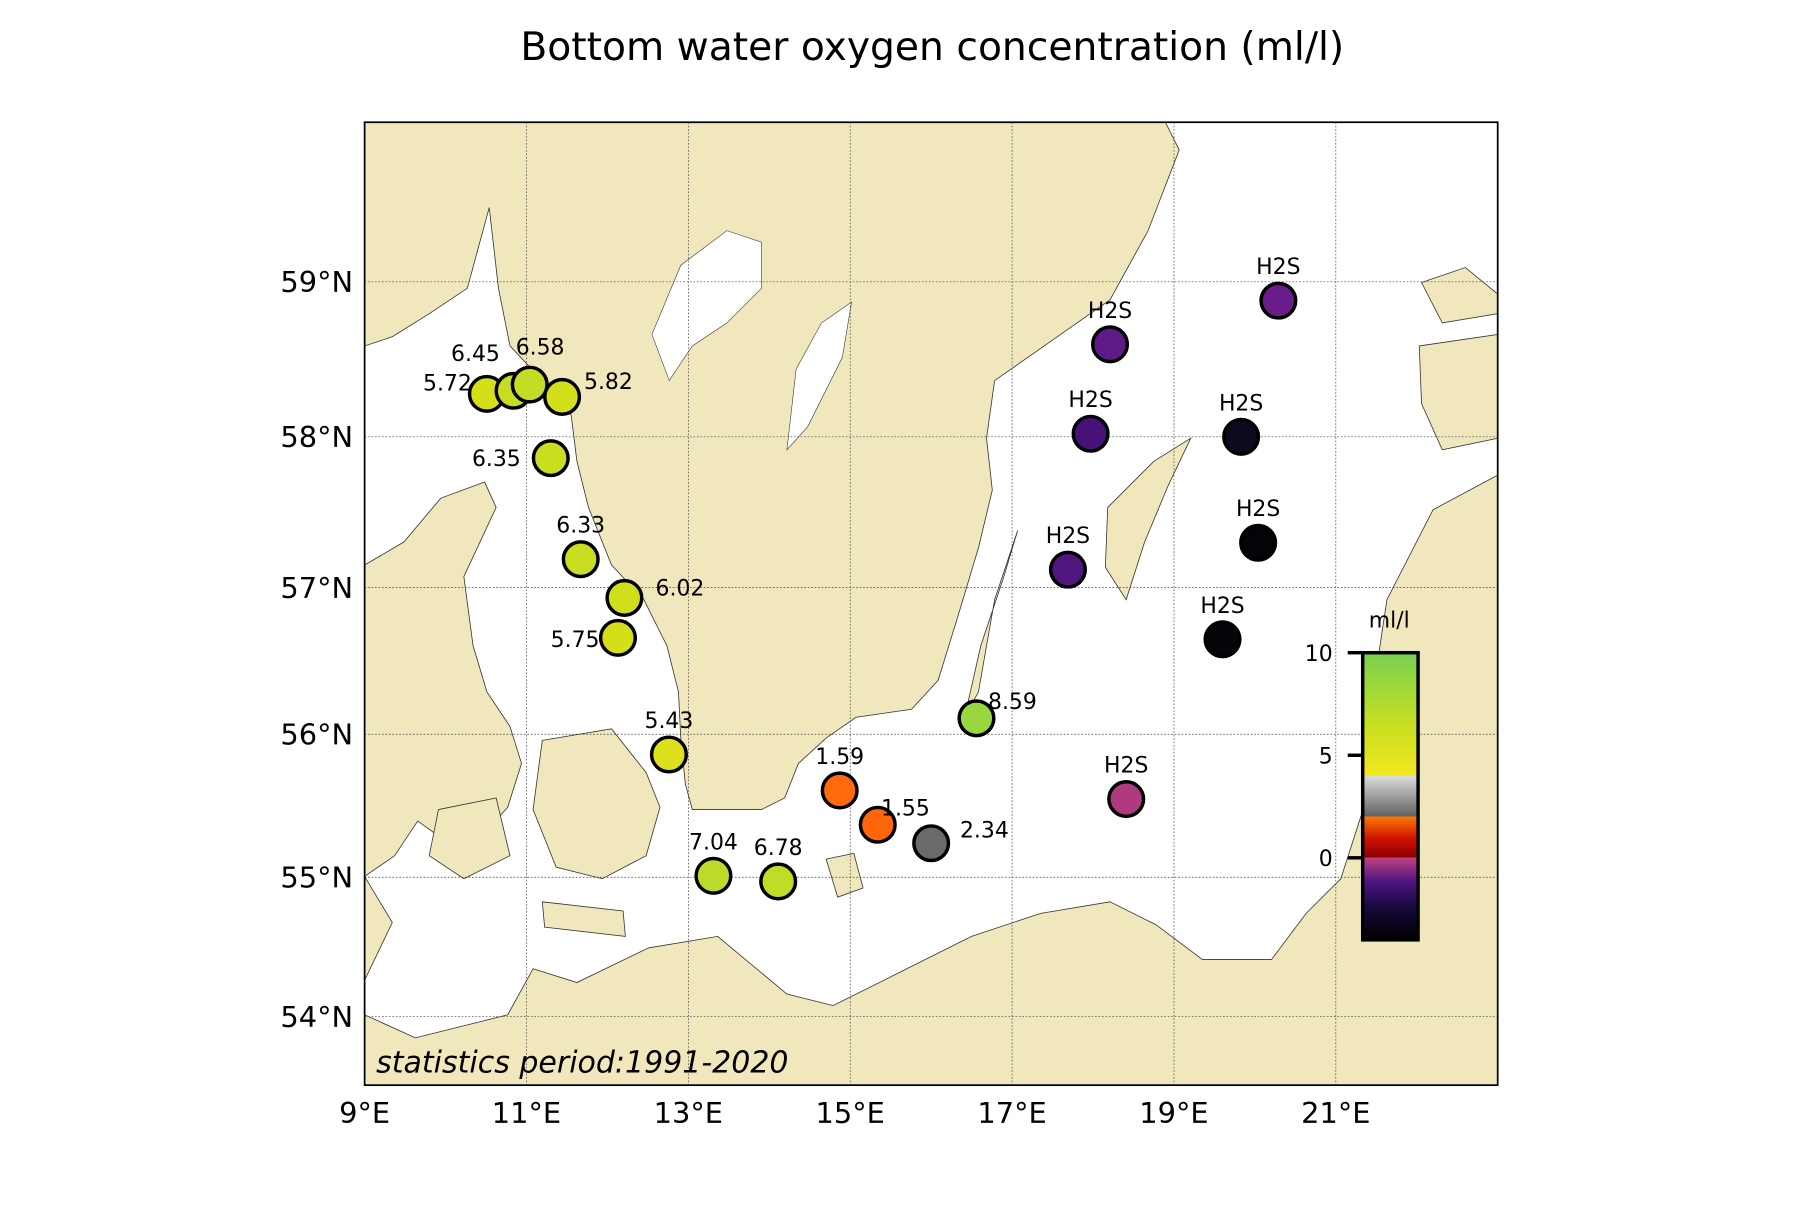 This screenshot has height=1227, width=1800. What do you see at coordinates (932, 47) in the screenshot?
I see `chart-title: Bottom water oxygen concentration (ml/l)` at bounding box center [932, 47].